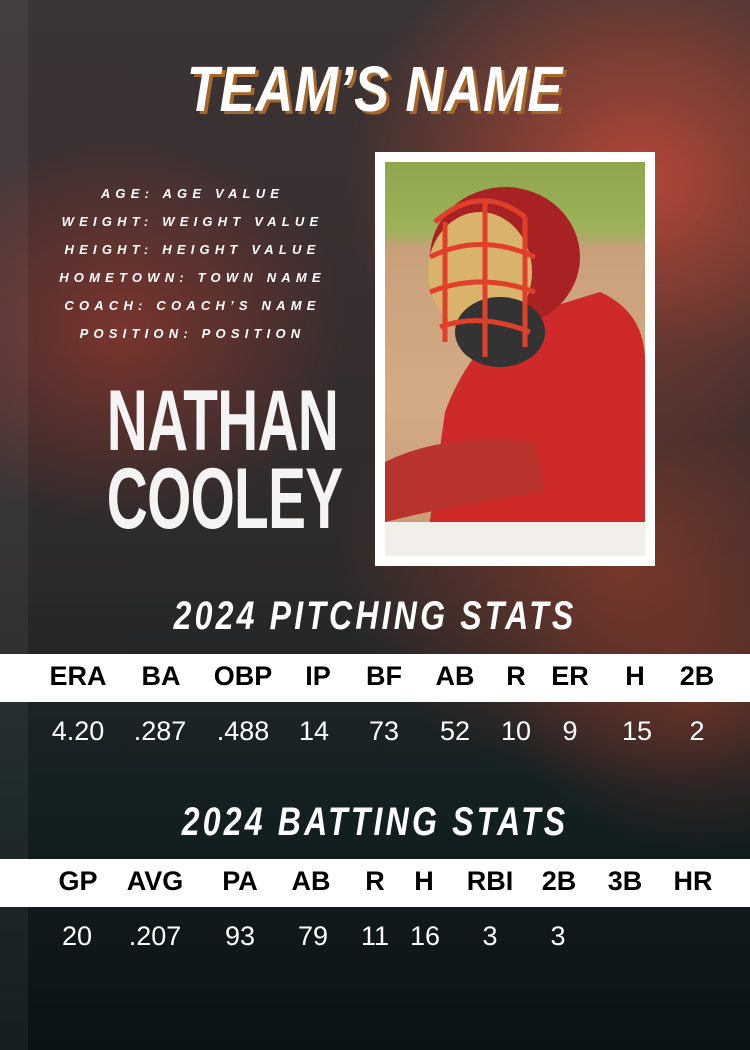  I want to click on player-photo, so click(515, 359).